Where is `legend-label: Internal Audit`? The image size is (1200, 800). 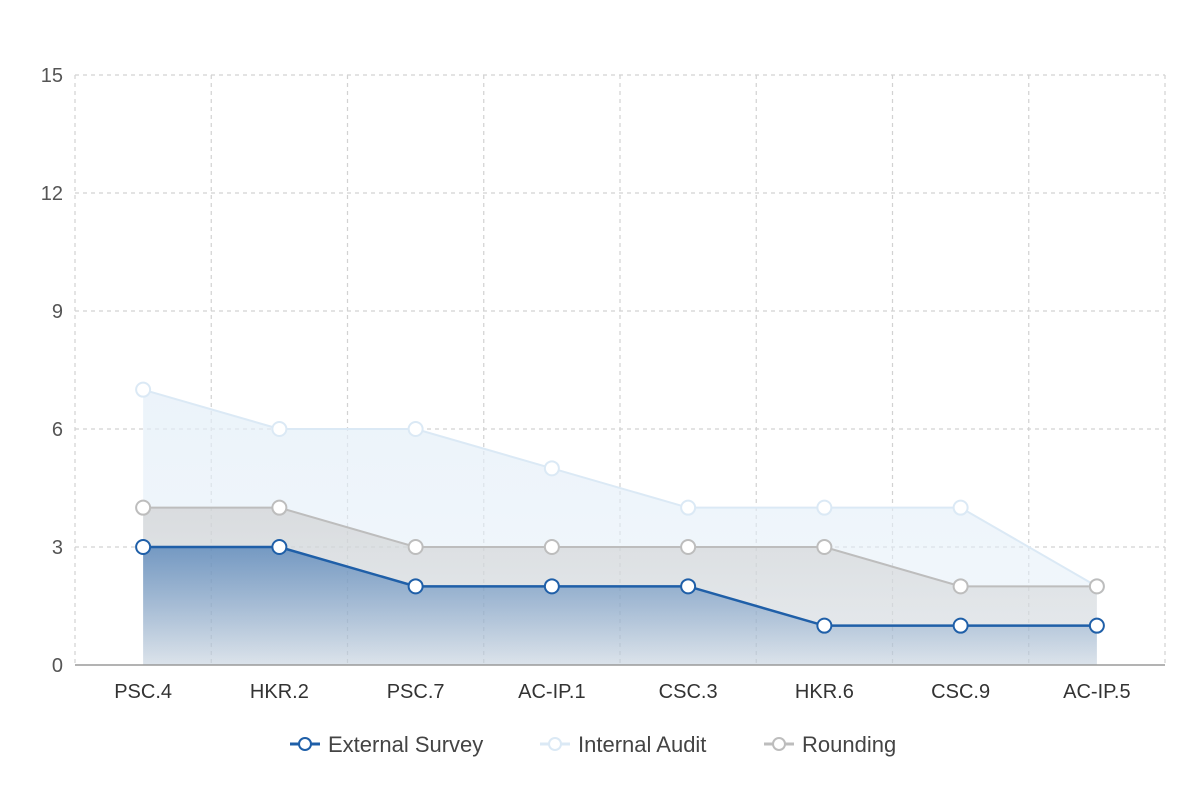 legend-label: Internal Audit is located at coordinates (642, 744).